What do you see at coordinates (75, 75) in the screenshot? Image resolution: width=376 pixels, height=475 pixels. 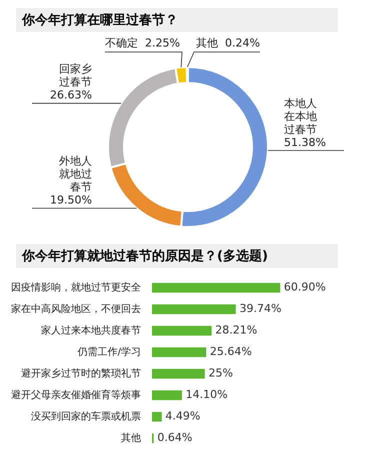 I see `slice-label: 回家乡过春节` at bounding box center [75, 75].